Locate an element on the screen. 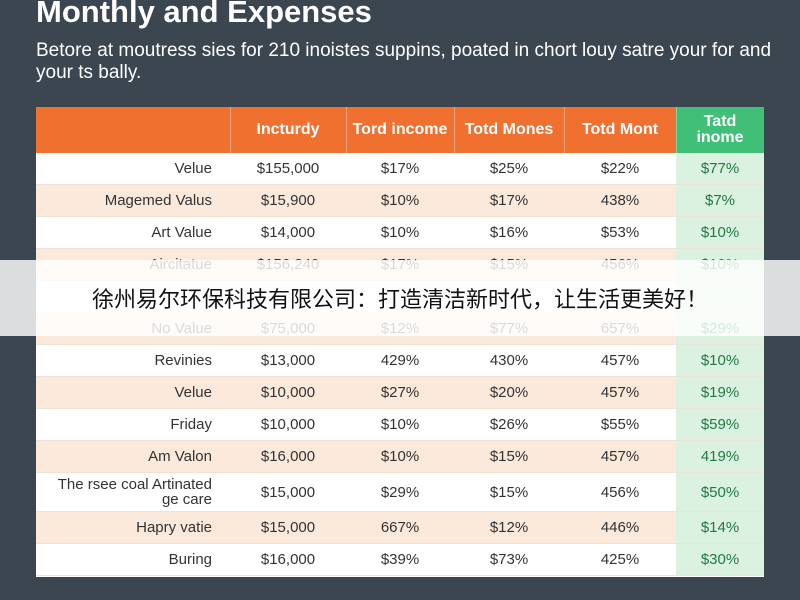  table-cell: $22% is located at coordinates (620, 169).